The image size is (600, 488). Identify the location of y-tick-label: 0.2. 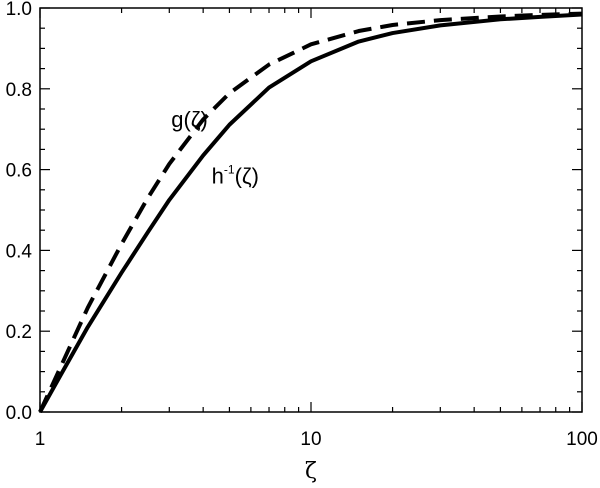
(19, 332).